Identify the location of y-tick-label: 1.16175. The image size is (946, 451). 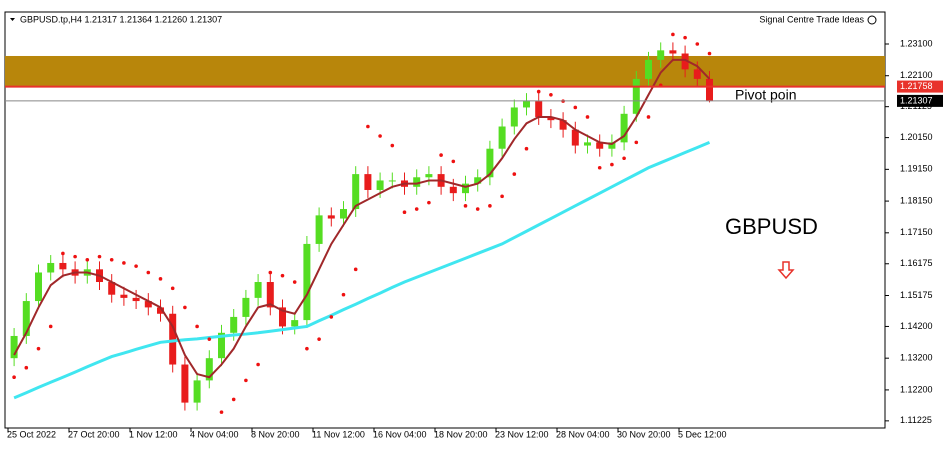
(916, 263).